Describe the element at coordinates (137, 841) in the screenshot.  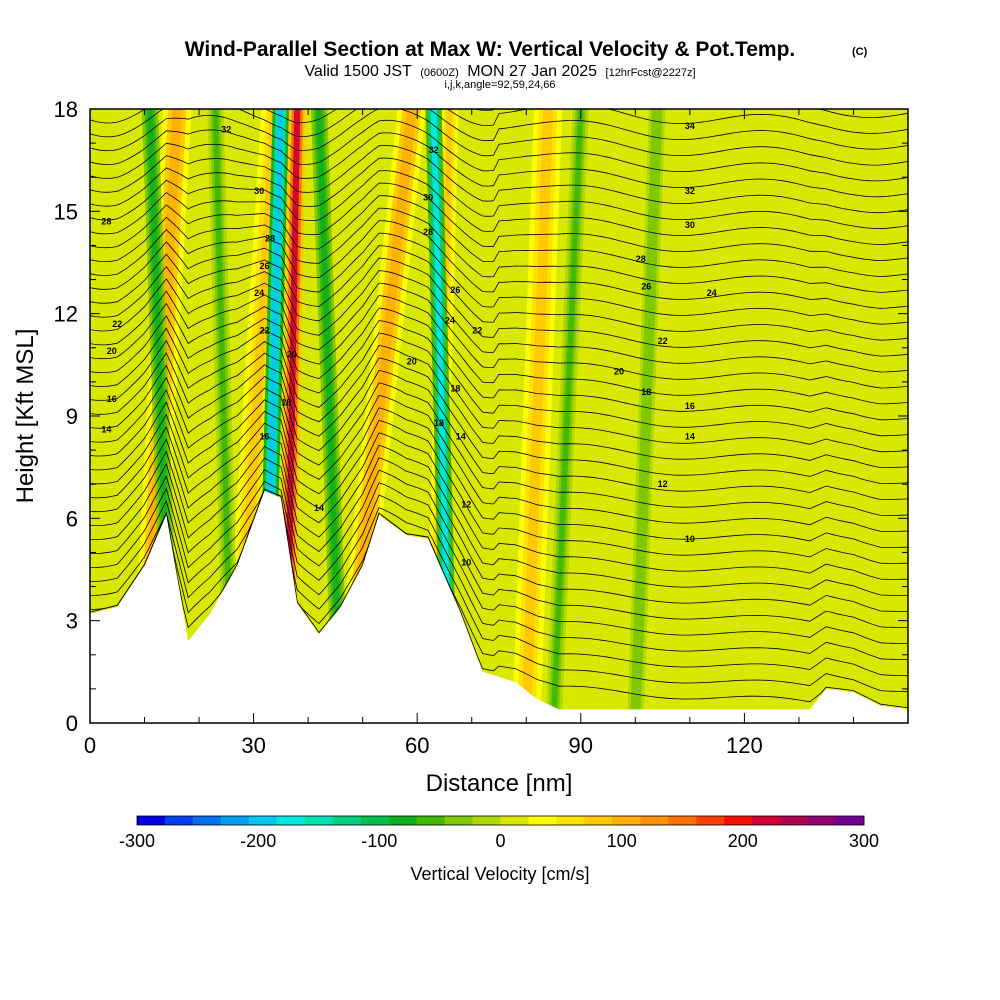
I see `colorbar-tick-label: -300` at that location.